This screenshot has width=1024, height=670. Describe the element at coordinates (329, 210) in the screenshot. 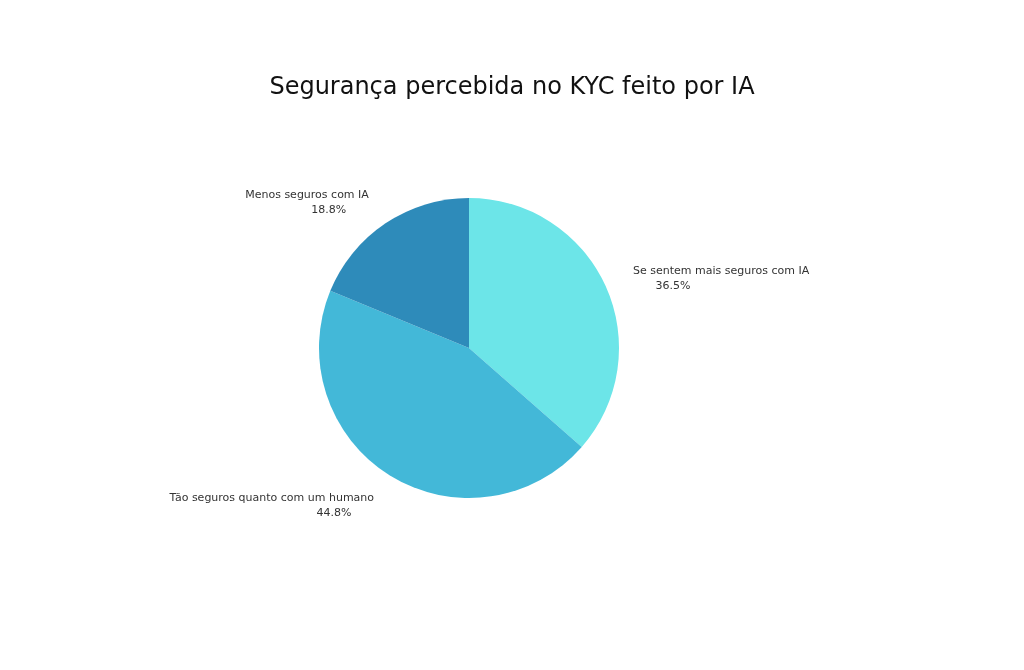

I see `data-label: 18.8%` at that location.